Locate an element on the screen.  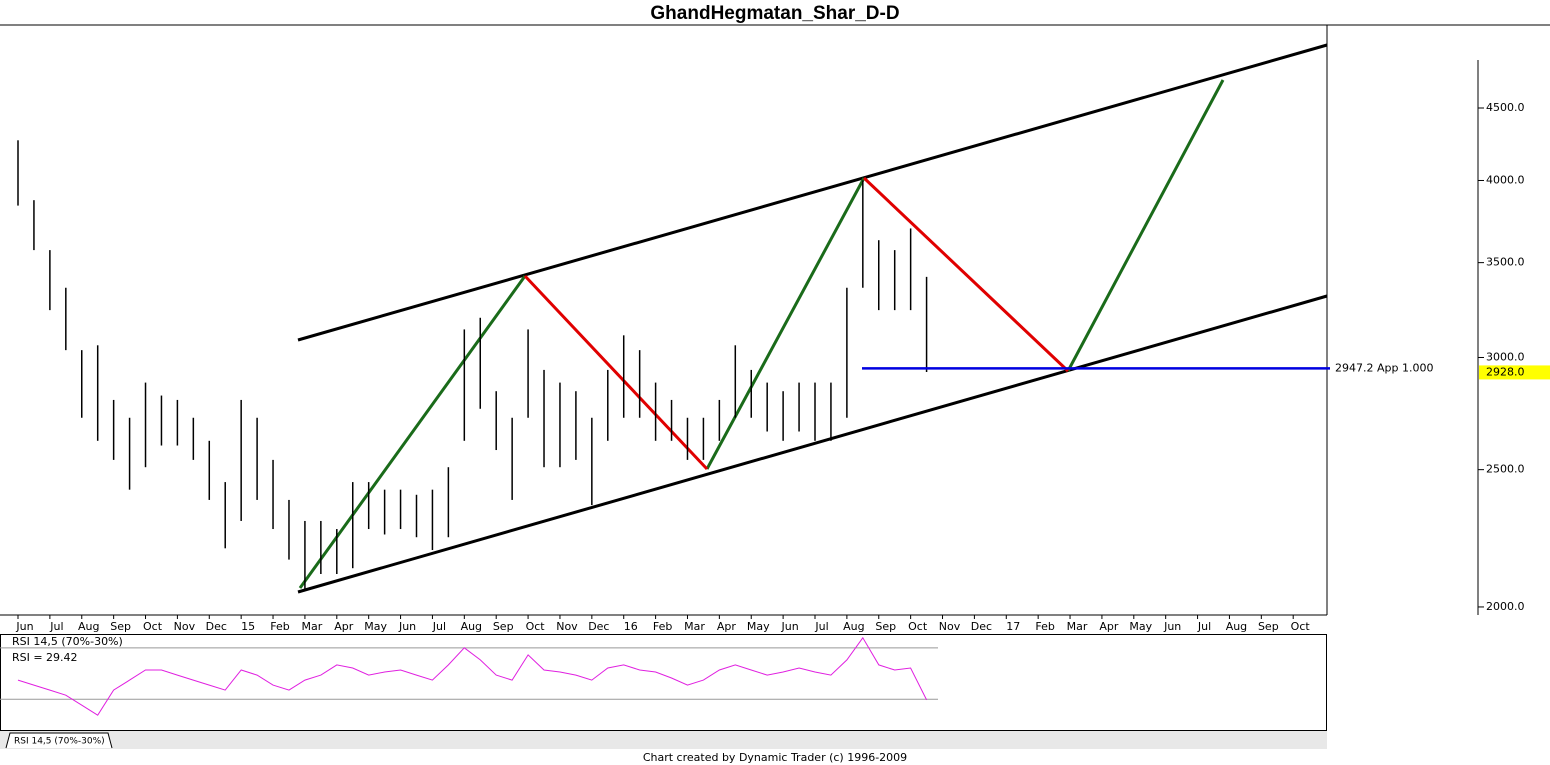
rsi-panel is located at coordinates (663, 682).